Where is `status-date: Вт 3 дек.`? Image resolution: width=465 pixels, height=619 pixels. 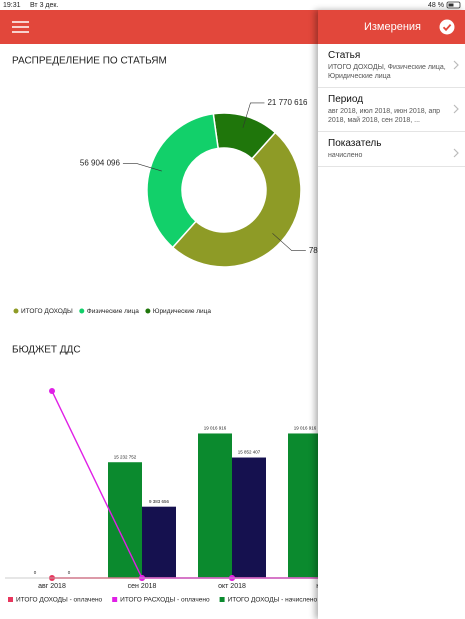
status-date: Вт 3 дек. is located at coordinates (44, 5).